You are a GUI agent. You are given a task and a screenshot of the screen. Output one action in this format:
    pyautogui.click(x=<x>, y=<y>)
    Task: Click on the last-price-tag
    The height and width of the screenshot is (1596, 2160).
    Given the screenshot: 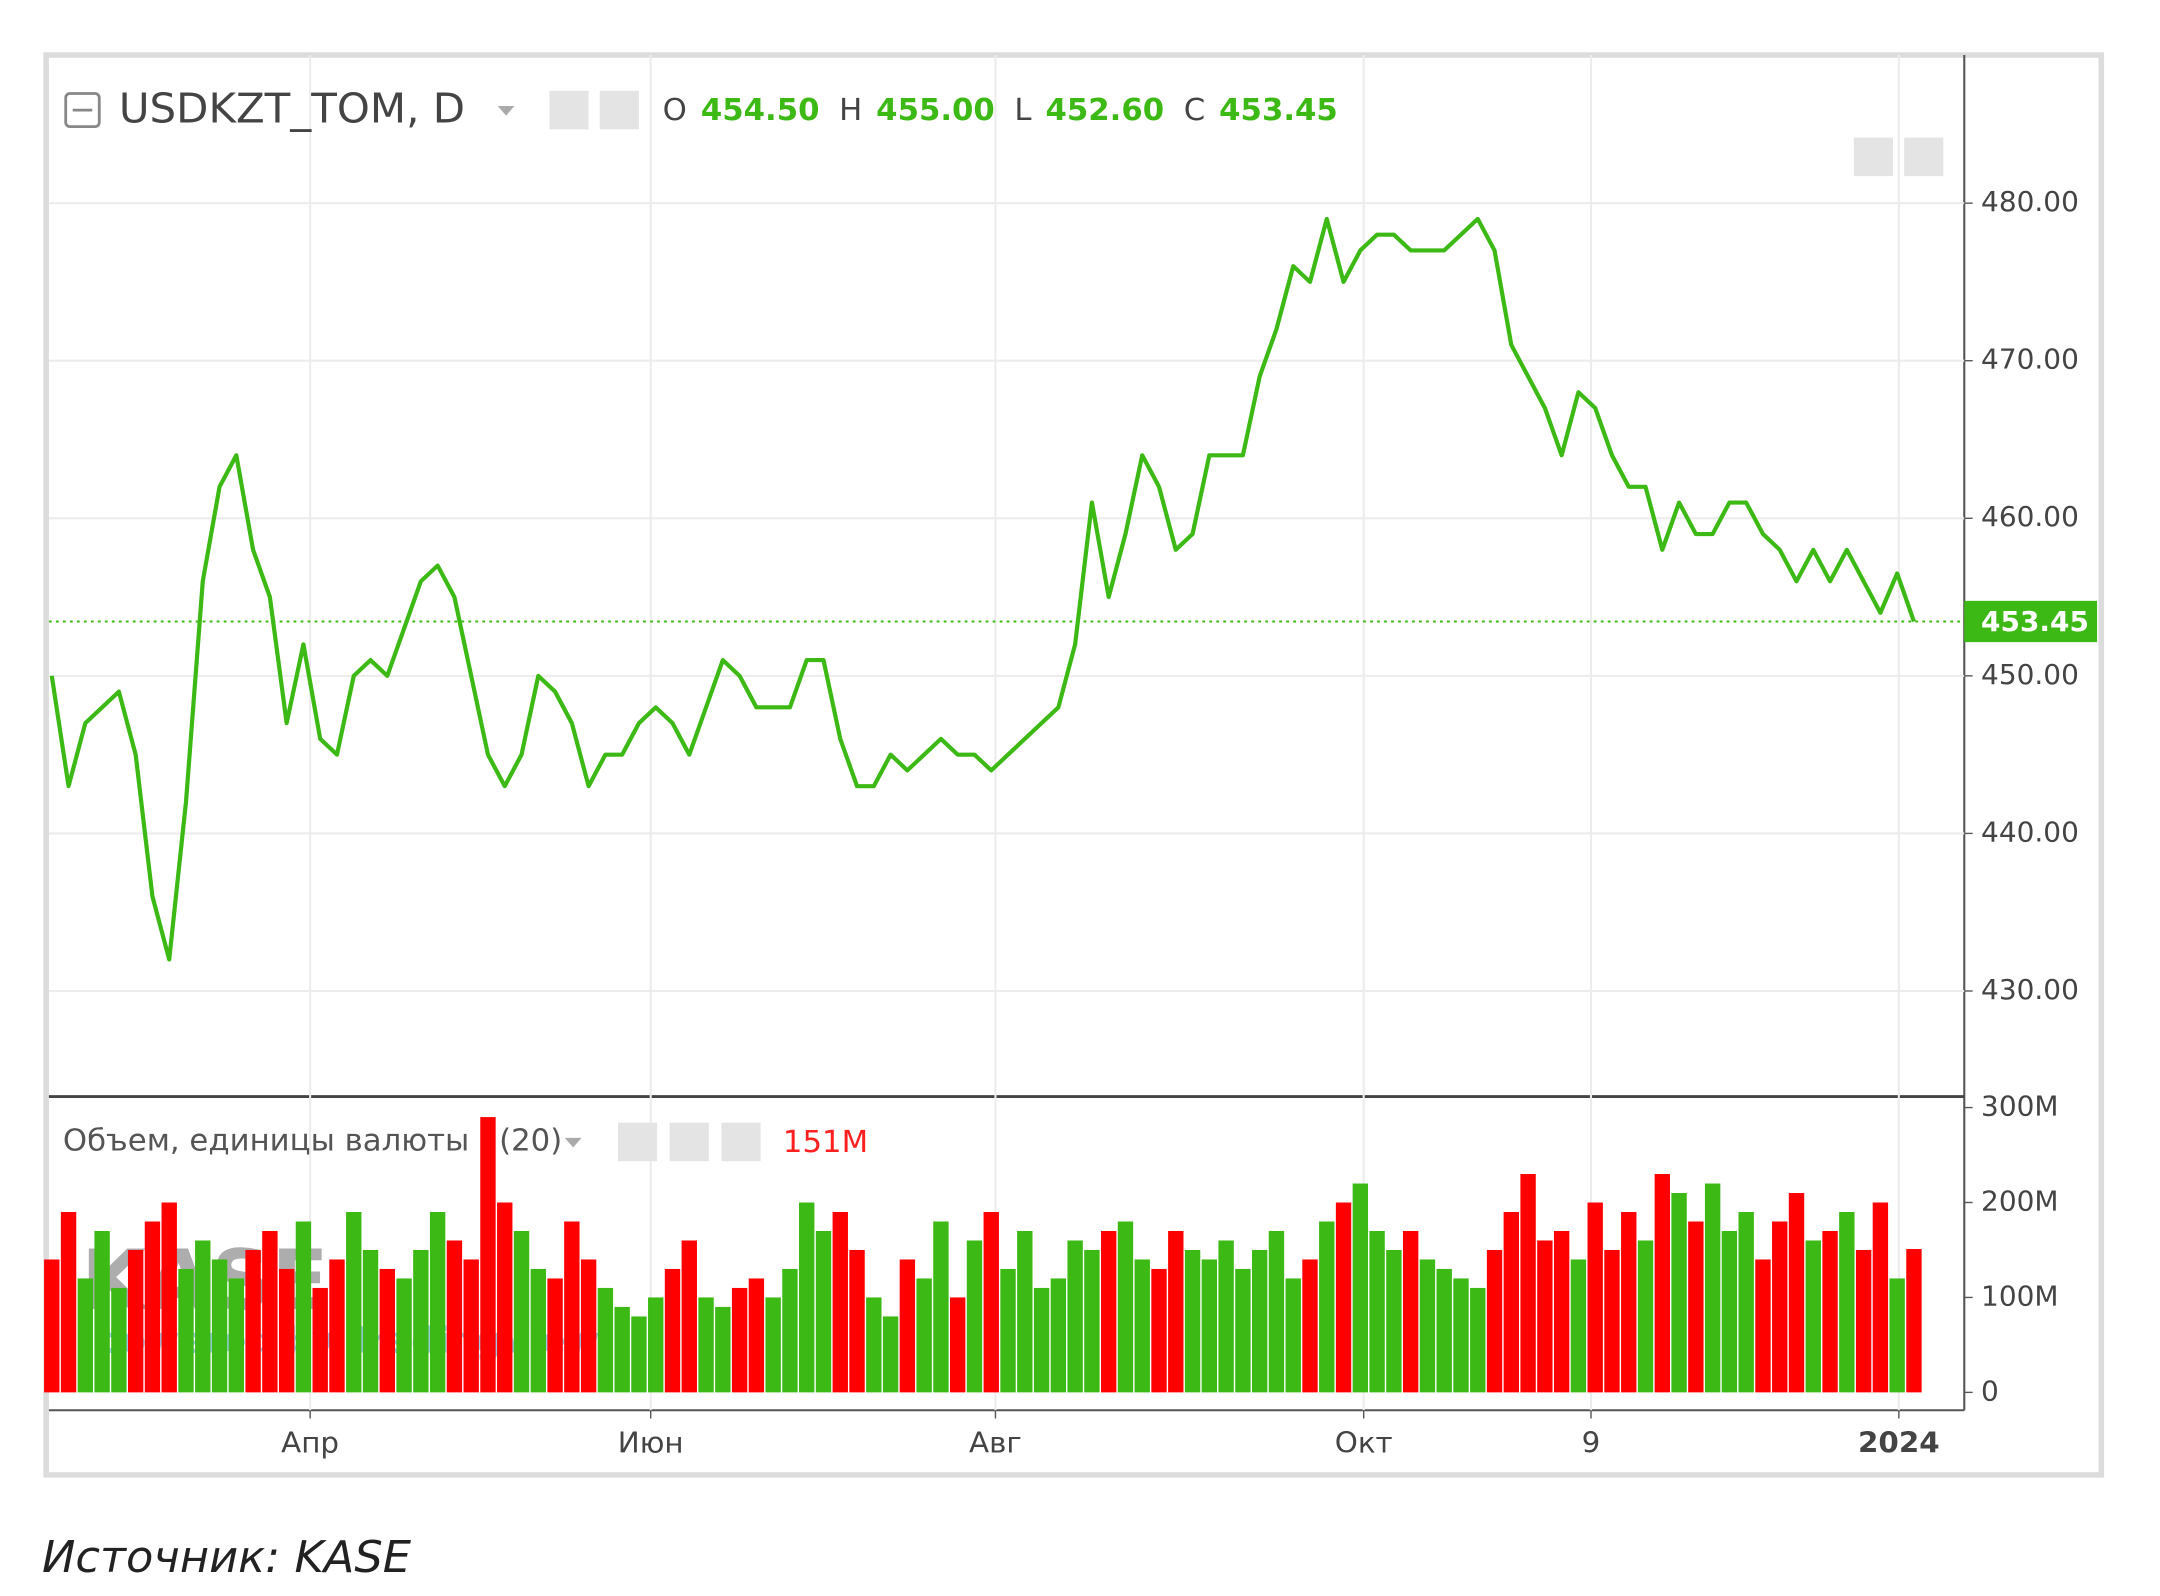 What is the action you would take?
    pyautogui.click(x=2031, y=621)
    